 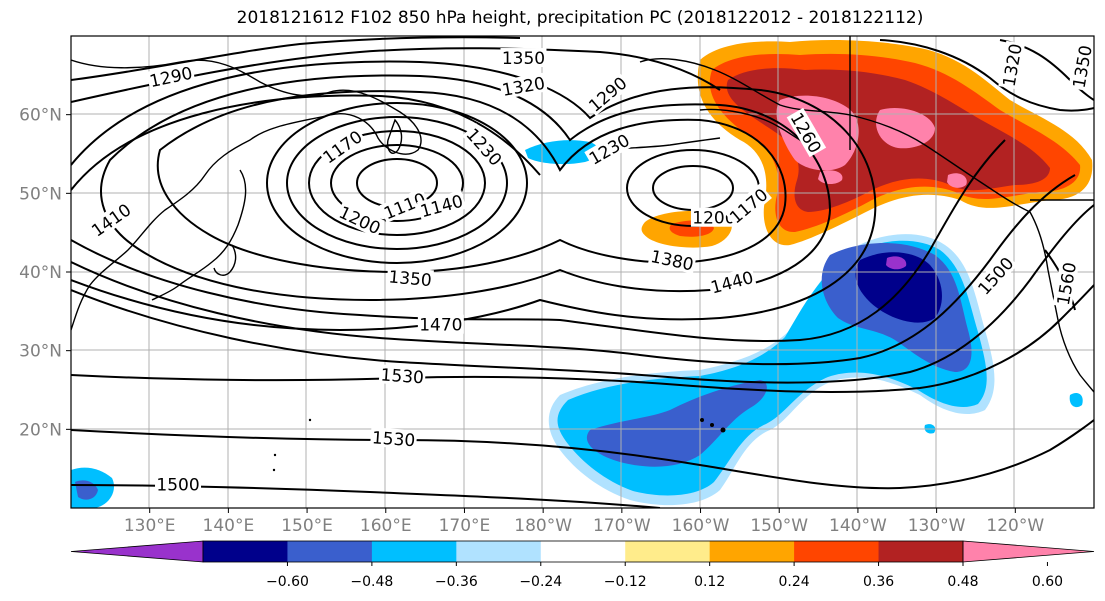 I want to click on islands, so click(x=499, y=445).